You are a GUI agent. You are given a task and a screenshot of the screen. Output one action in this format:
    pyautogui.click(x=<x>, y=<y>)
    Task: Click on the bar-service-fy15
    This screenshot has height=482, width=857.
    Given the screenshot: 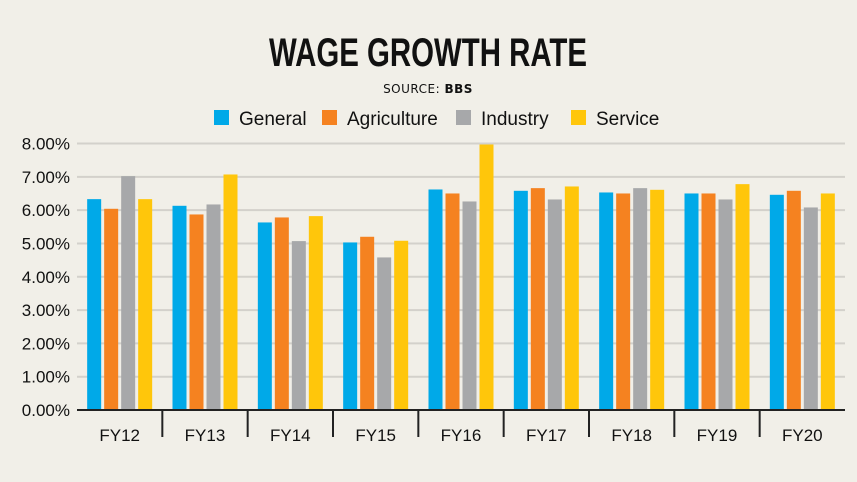 What is the action you would take?
    pyautogui.click(x=401, y=325)
    